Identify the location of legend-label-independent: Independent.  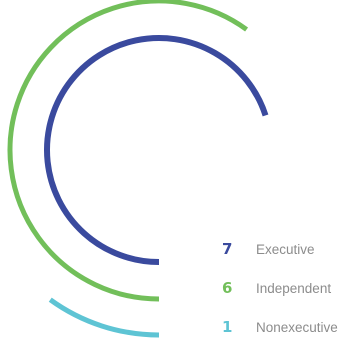
(293, 288).